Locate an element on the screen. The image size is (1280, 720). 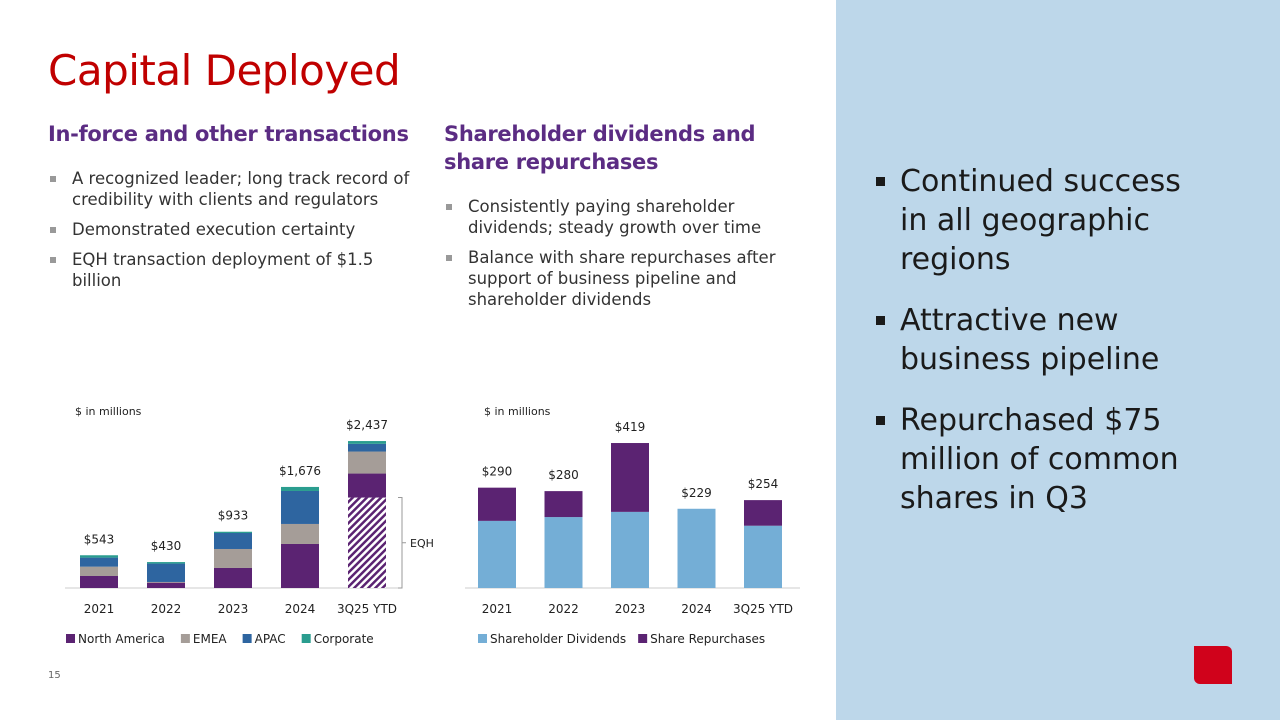
data-label: $280 is located at coordinates (563, 475).